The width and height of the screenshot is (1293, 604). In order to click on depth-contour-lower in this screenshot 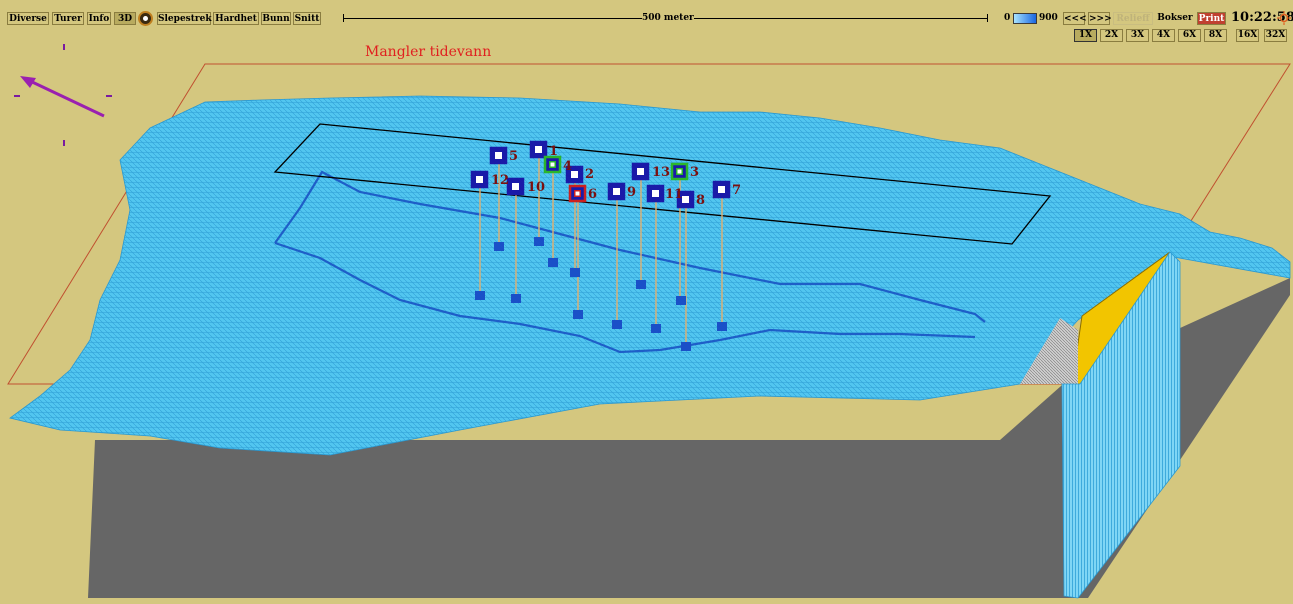, I will do `click(625, 297)`.